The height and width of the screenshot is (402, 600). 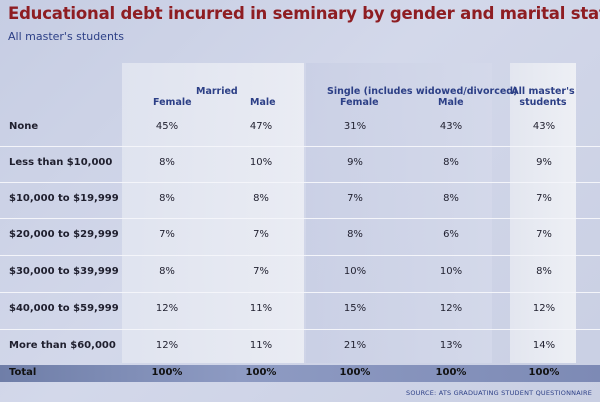 What do you see at coordinates (543, 213) in the screenshot?
I see `all-students-column-panel` at bounding box center [543, 213].